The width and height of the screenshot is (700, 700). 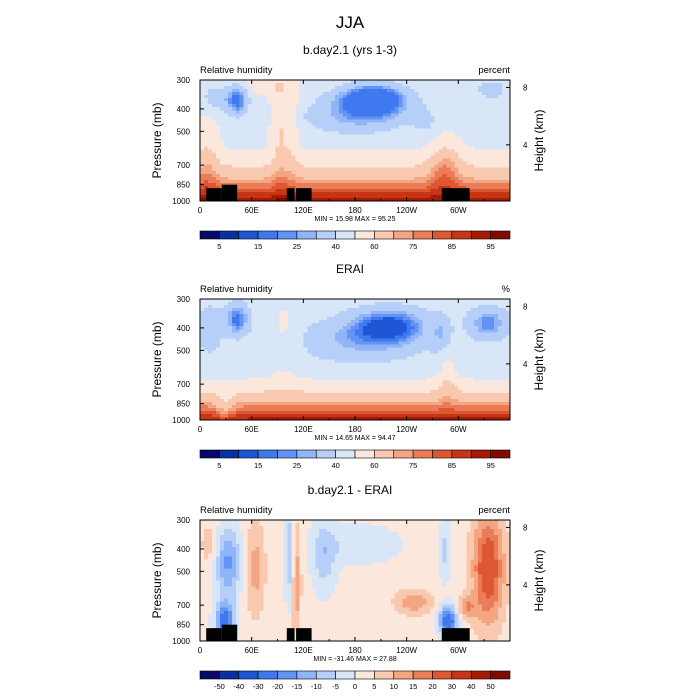 I want to click on colorbar-label: 15, so click(x=258, y=246).